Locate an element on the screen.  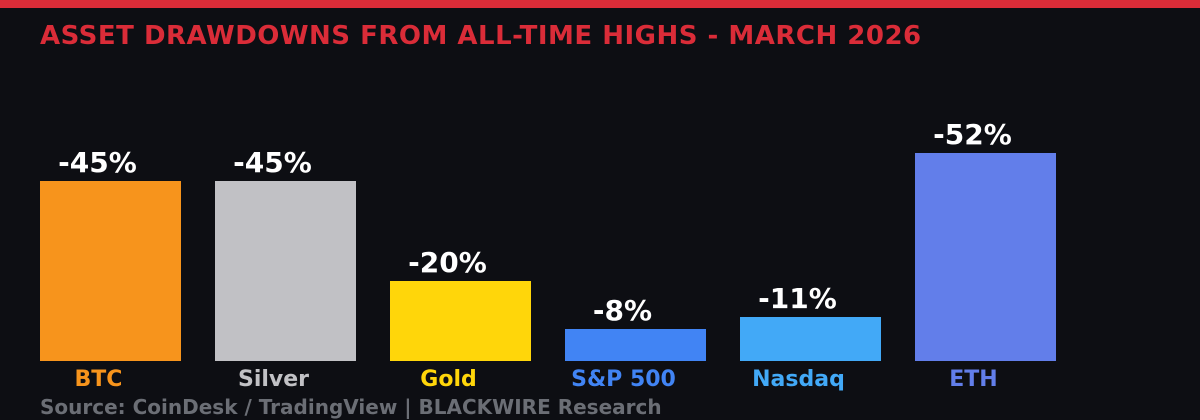
bar-btc is located at coordinates (110, 271).